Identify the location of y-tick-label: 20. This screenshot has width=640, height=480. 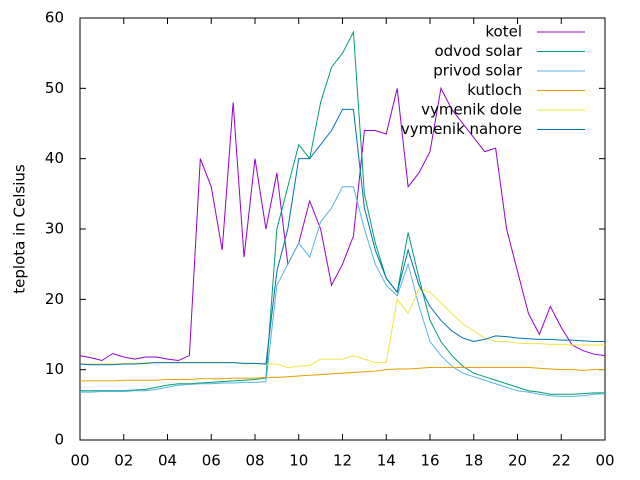
(54, 299).